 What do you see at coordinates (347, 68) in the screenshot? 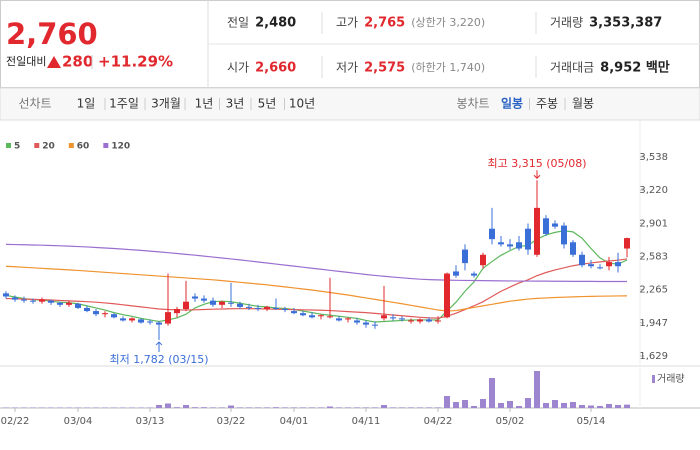
I see `stat-label: 저가` at bounding box center [347, 68].